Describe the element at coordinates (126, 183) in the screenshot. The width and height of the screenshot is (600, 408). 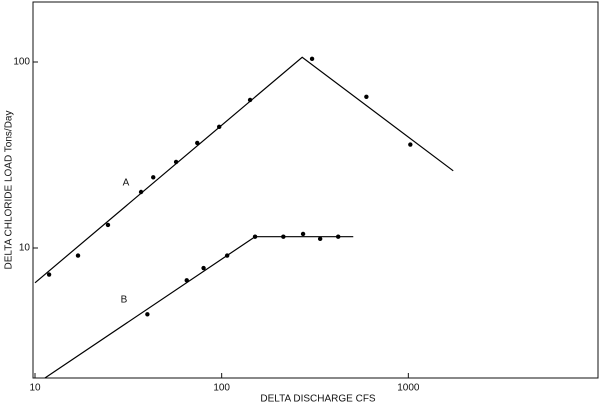
I see `series-label: A` at that location.